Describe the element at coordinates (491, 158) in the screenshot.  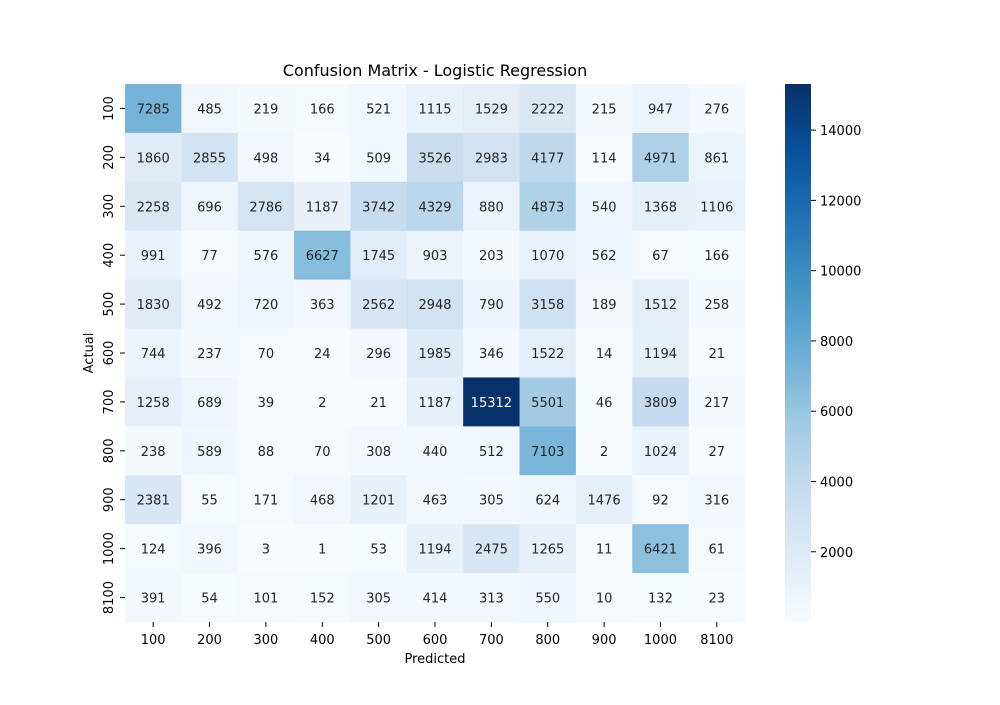
I see `cell-value-label: 2983` at that location.